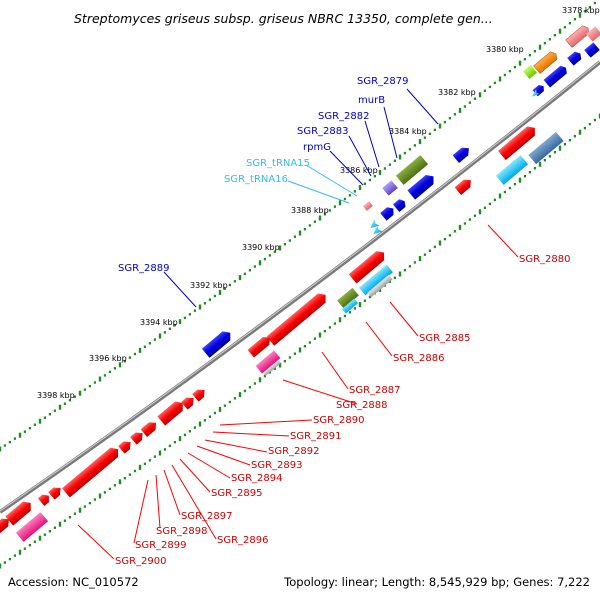 The width and height of the screenshot is (600, 600). What do you see at coordinates (323, 131) in the screenshot?
I see `gene-label: SGR_2883` at bounding box center [323, 131].